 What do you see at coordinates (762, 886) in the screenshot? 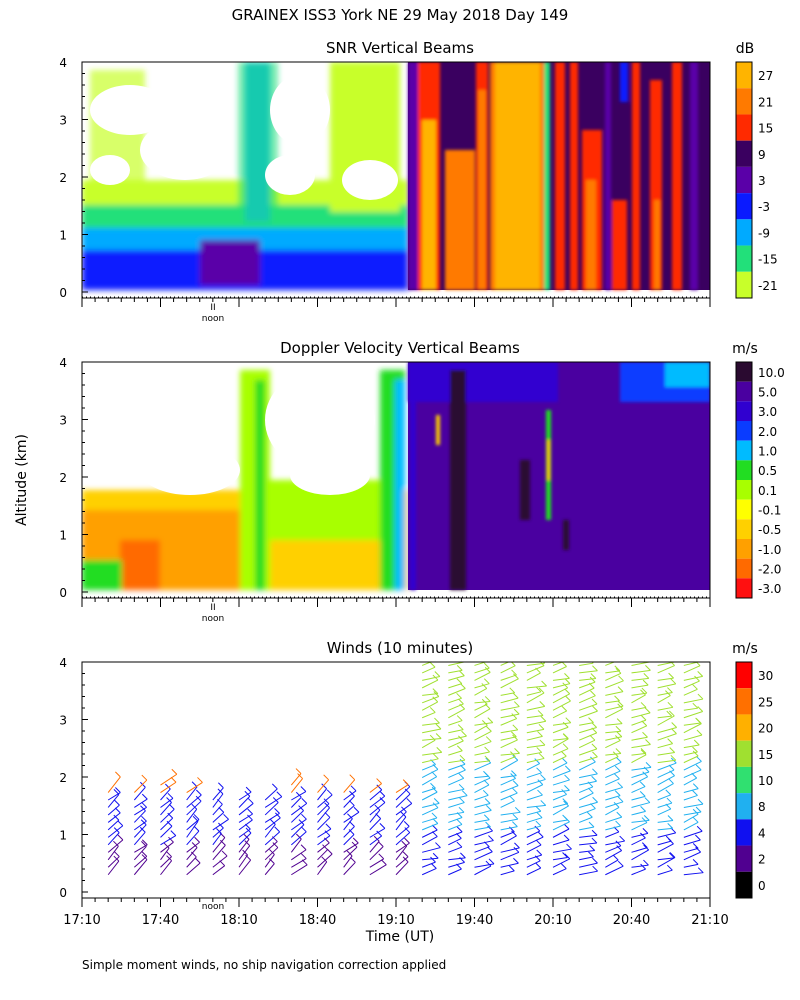
I see `colorbar-label: 0` at bounding box center [762, 886].